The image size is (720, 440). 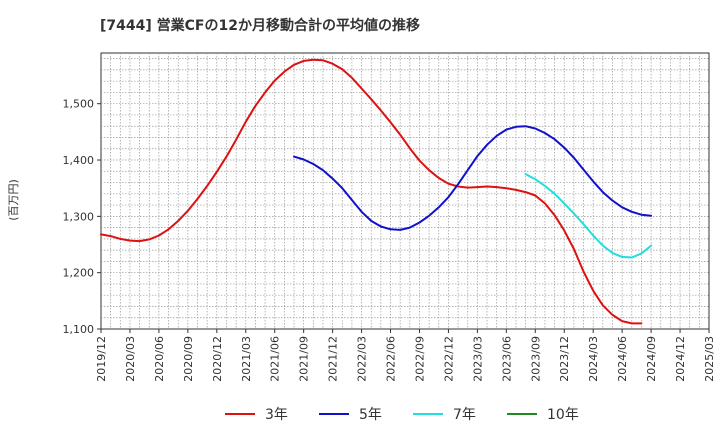 What do you see at coordinates (79, 160) in the screenshot?
I see `y-tick-label: 1,400` at bounding box center [79, 160].